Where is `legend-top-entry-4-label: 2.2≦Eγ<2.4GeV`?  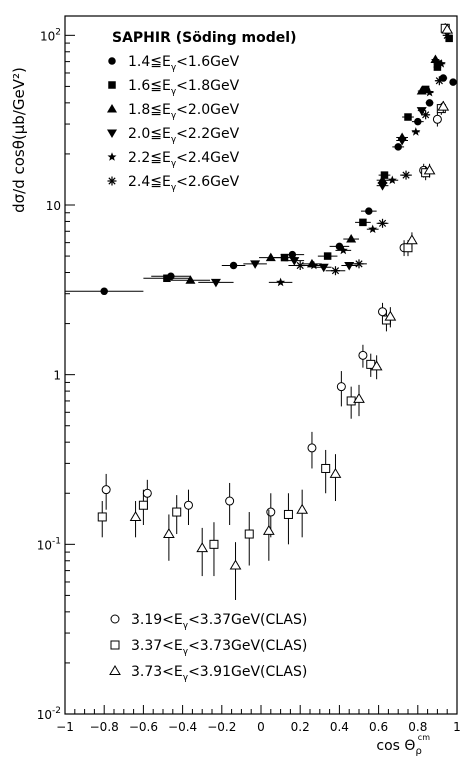 legend-top-entry-4-label: 2.2≦Eγ<2.4GeV is located at coordinates (184, 159).